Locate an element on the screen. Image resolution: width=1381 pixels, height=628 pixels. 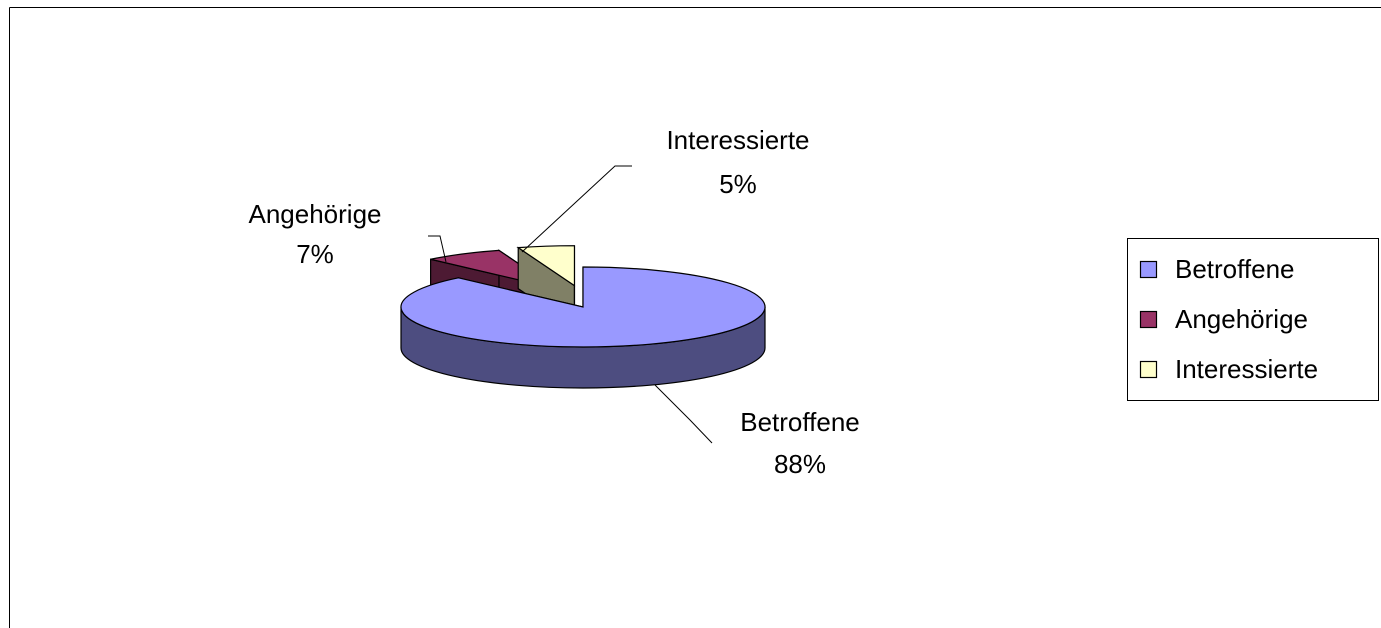
pie-slice is located at coordinates (583, 327).